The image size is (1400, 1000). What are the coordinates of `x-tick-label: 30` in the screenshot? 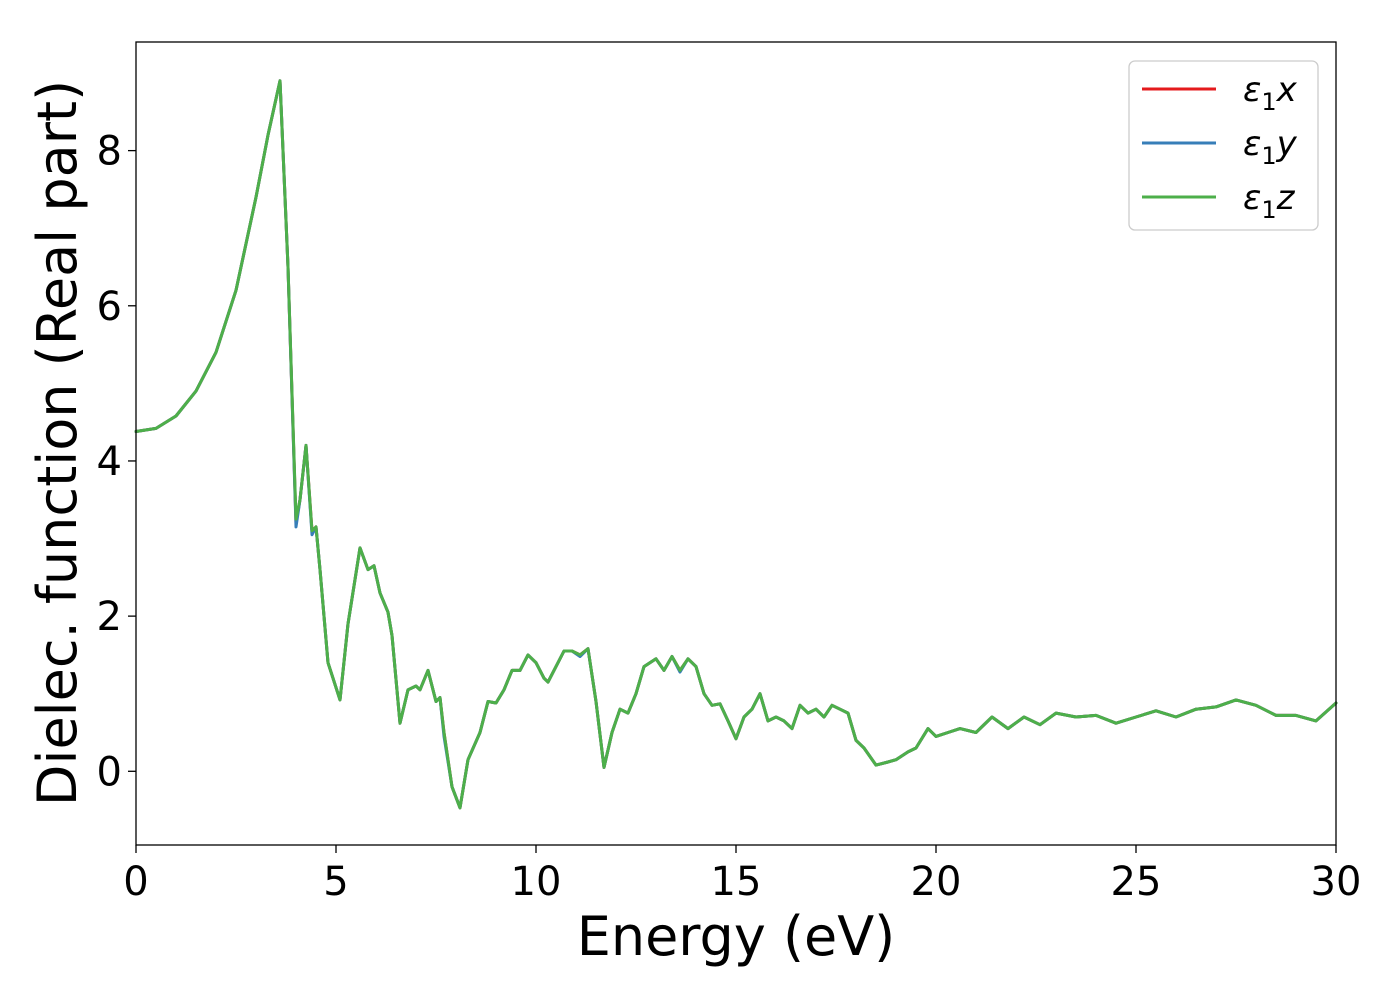 It's located at (1336, 882).